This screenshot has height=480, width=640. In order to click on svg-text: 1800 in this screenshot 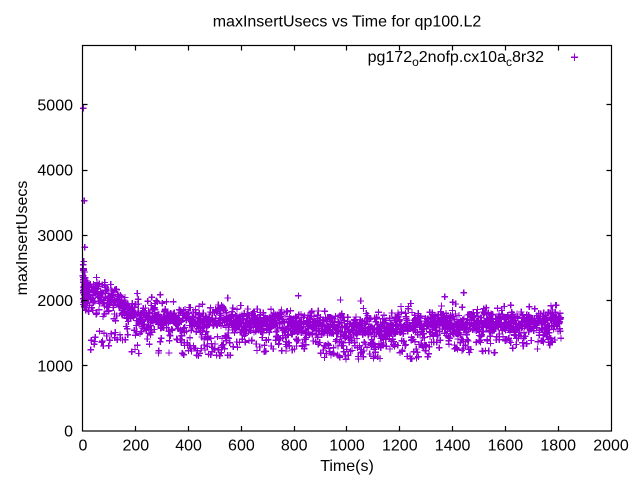, I will do `click(558, 446)`.